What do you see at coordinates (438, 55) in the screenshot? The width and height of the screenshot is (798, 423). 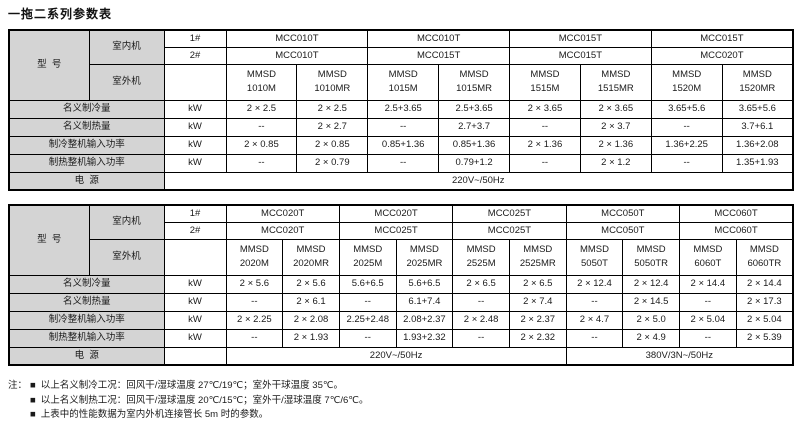 I see `indoor-2-model-cell: MCC015T` at bounding box center [438, 55].